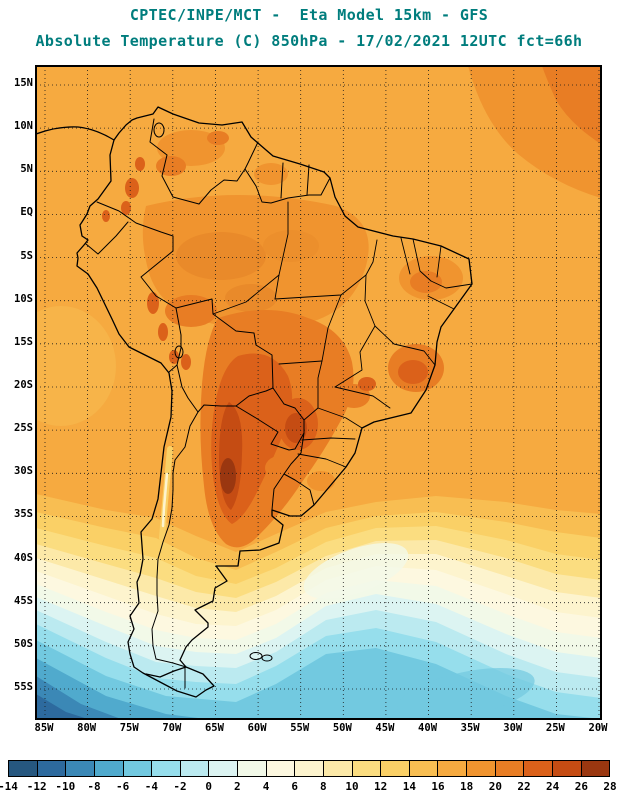 Image resolution: width=618 pixels, height=800 pixels. What do you see at coordinates (524, 786) in the screenshot?
I see `colorbar-tick-label: 22` at bounding box center [524, 786].